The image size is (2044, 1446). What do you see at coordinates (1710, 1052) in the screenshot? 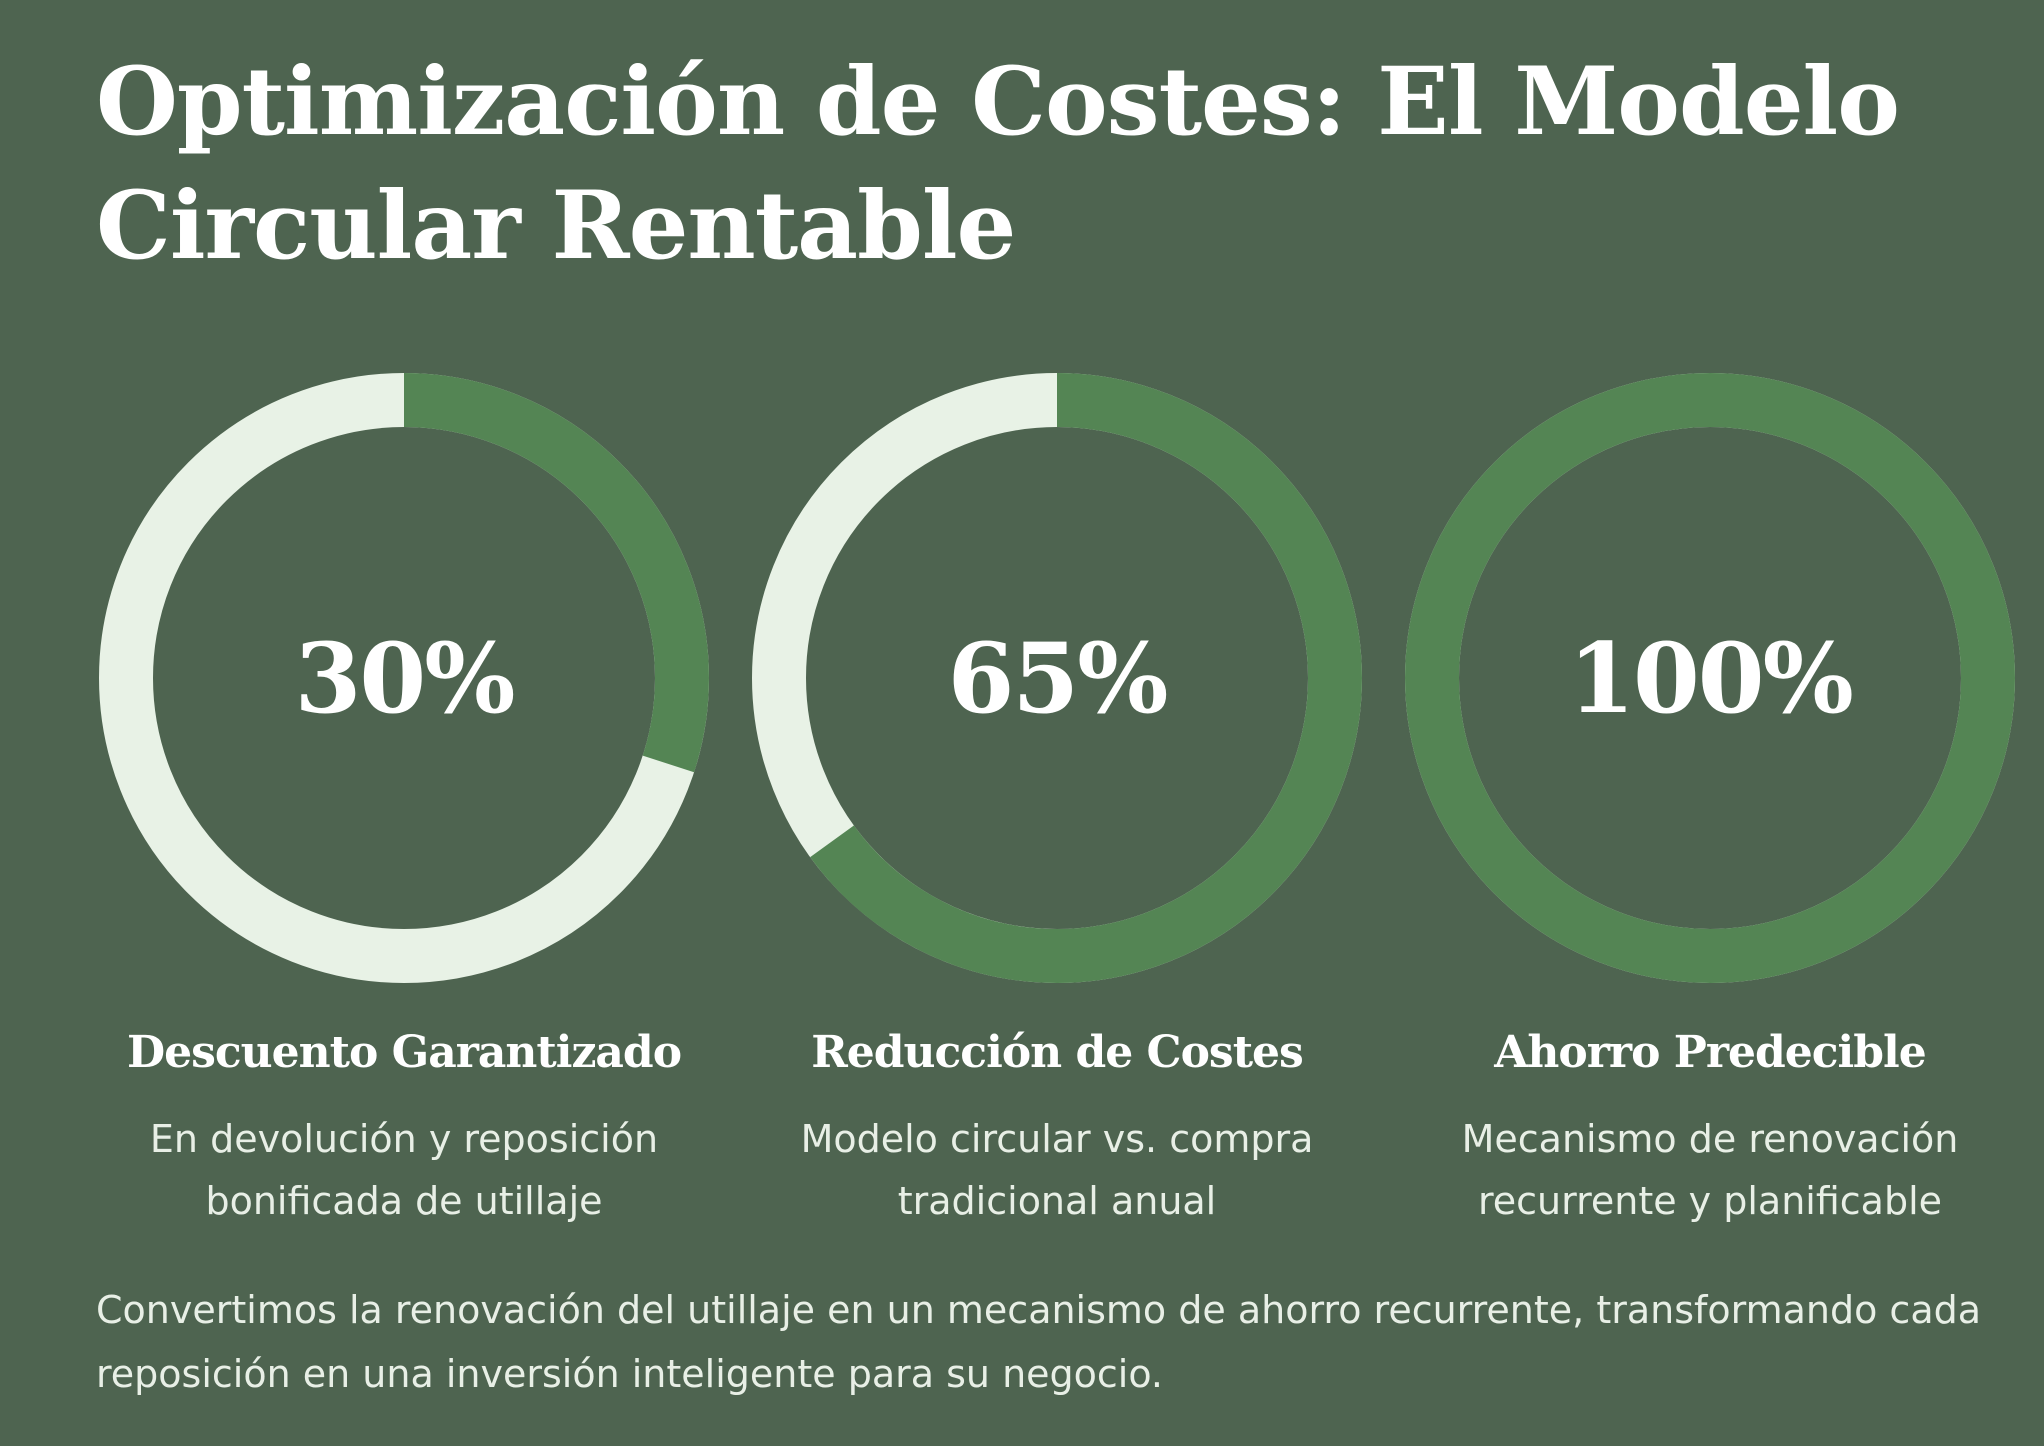
I see `metric-title: Ahorro Predecible` at bounding box center [1710, 1052].